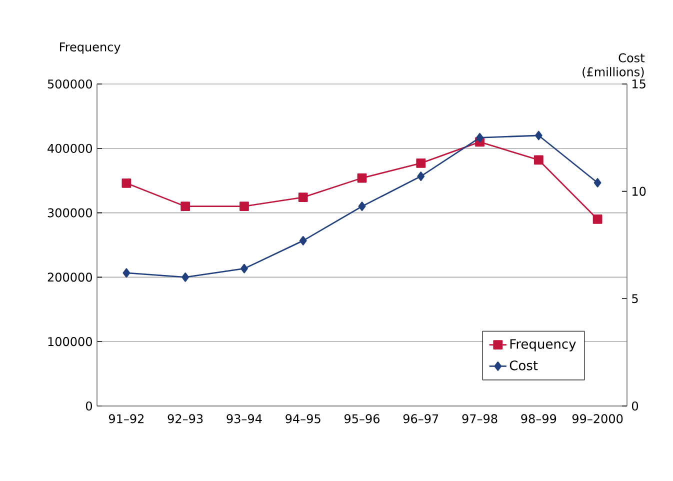  Describe the element at coordinates (70, 84) in the screenshot. I see `y-tick-label: 500000` at that location.